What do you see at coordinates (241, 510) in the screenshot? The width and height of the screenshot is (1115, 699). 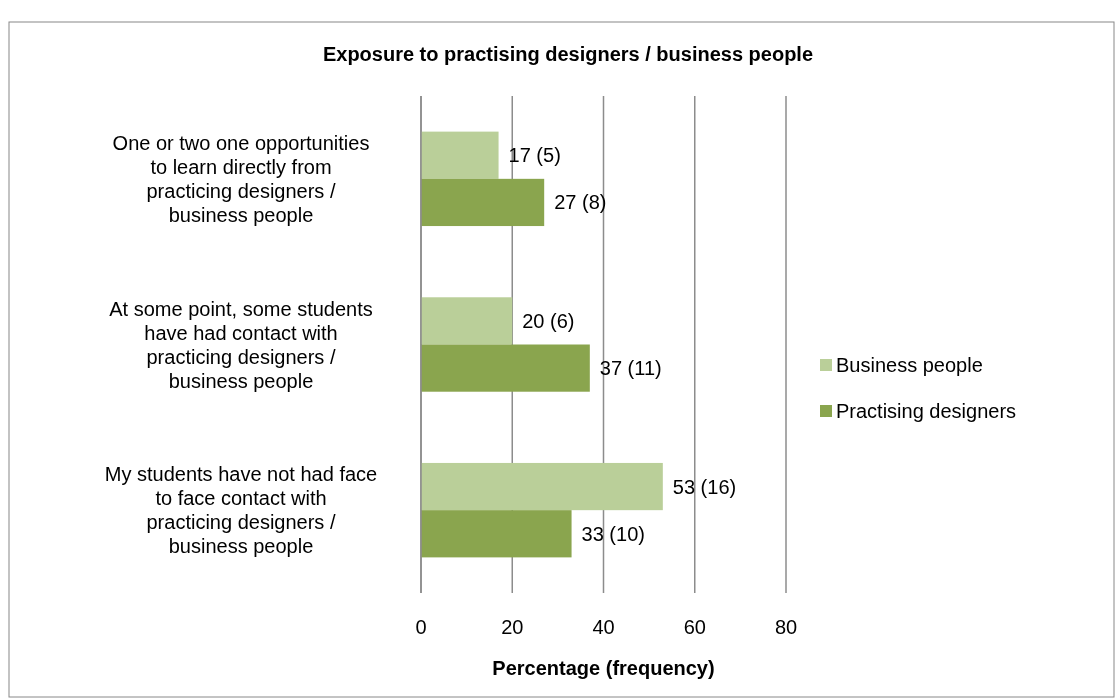 I see `y-tick-label: My students have not had face to face contact with practicing designers / business people` at bounding box center [241, 510].